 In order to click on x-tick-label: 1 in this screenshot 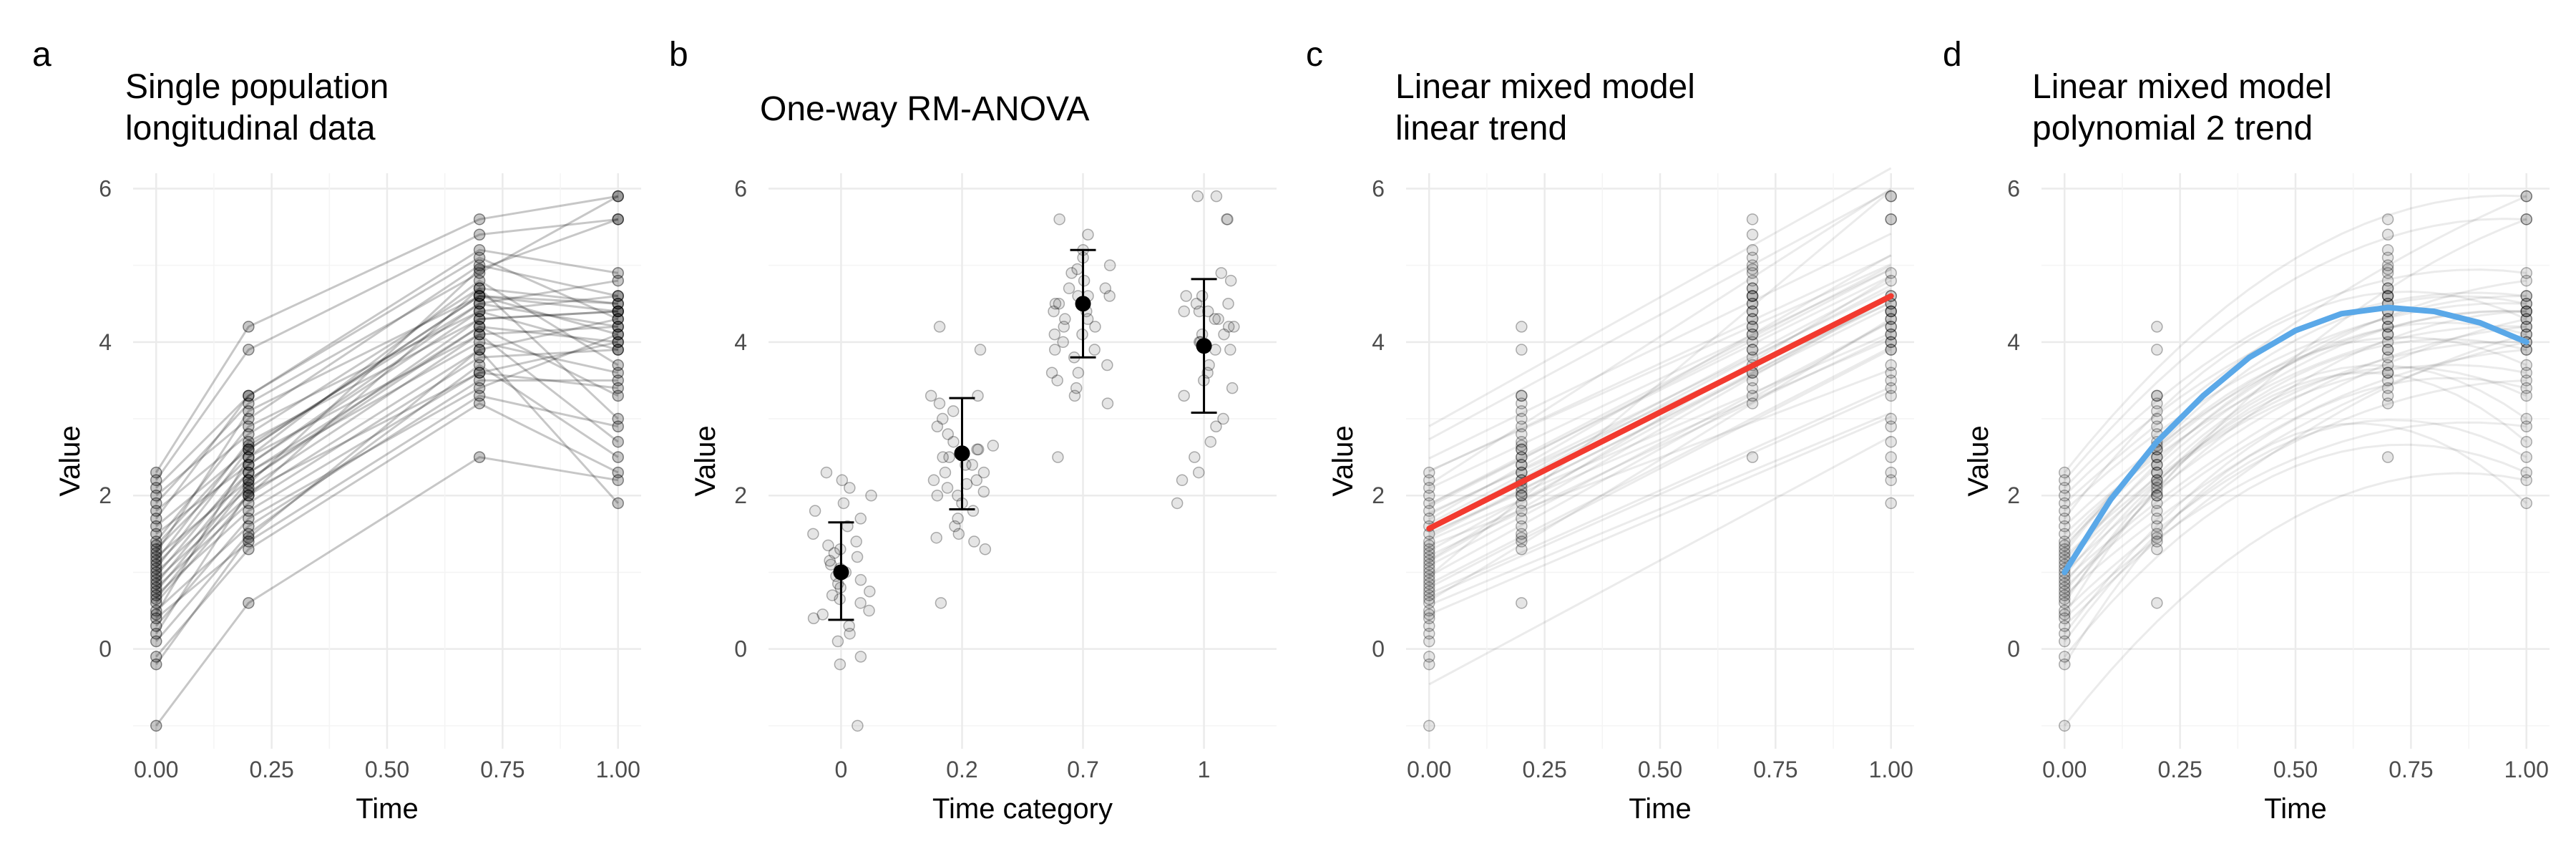, I will do `click(1204, 769)`.